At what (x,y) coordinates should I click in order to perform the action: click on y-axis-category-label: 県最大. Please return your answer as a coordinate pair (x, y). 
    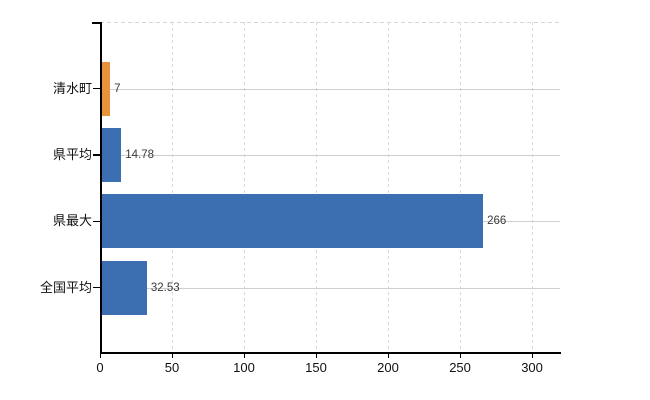
    Looking at the image, I should click on (72, 221).